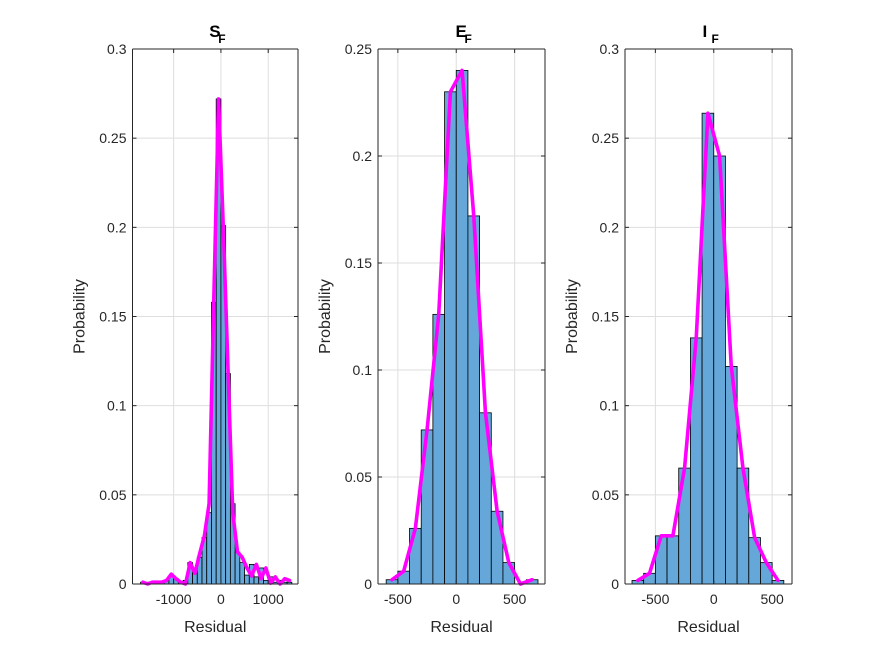  What do you see at coordinates (268, 599) in the screenshot?
I see `x-tick-label: 1000` at bounding box center [268, 599].